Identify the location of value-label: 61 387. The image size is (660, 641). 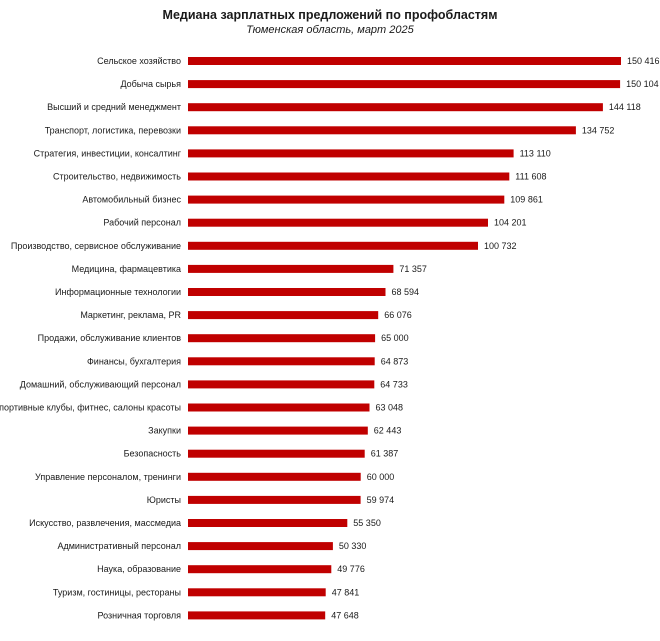
(385, 454).